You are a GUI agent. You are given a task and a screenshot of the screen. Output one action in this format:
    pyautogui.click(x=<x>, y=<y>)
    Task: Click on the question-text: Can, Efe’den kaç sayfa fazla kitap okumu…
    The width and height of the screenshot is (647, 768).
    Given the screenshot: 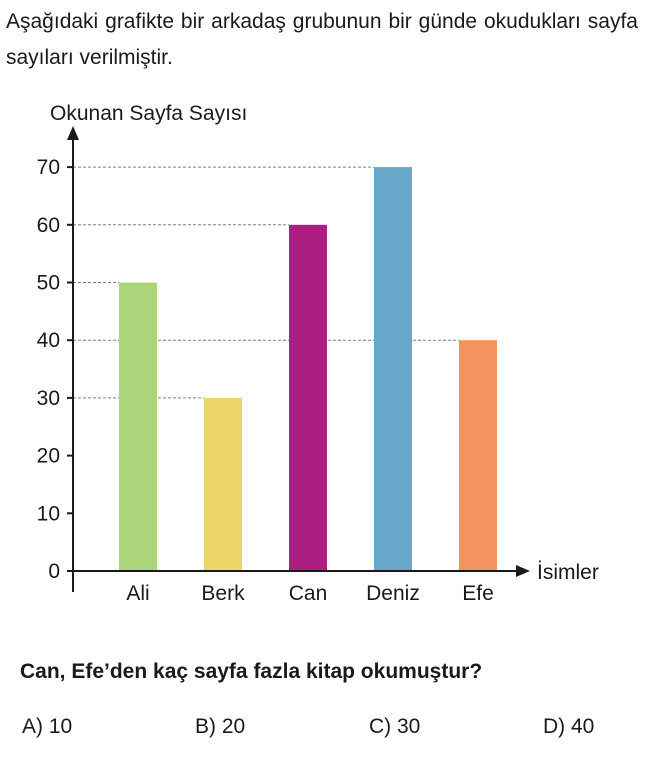 What is the action you would take?
    pyautogui.click(x=251, y=671)
    